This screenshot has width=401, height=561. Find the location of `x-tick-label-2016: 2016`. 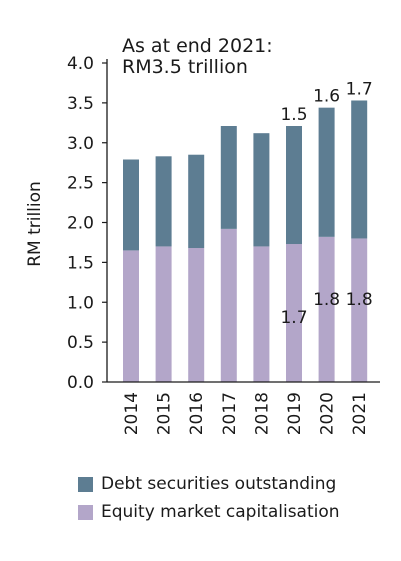

x-tick-label-2016: 2016 is located at coordinates (197, 413).